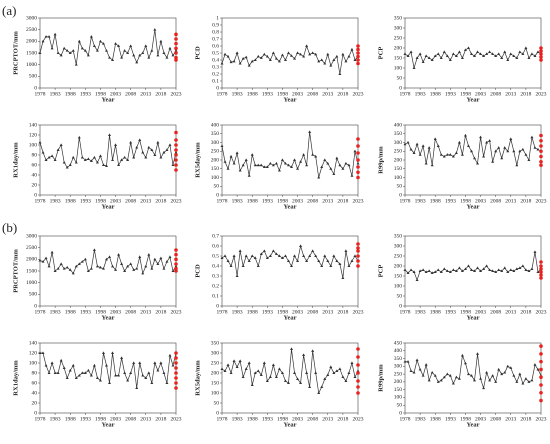  What do you see at coordinates (33, 363) in the screenshot?
I see `y-tick-label: 100` at bounding box center [33, 363].